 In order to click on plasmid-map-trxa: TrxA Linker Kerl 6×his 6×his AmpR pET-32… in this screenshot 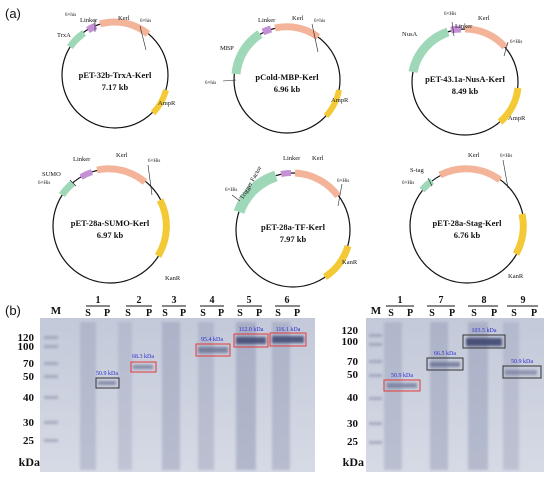, I will do `click(116, 71)`.